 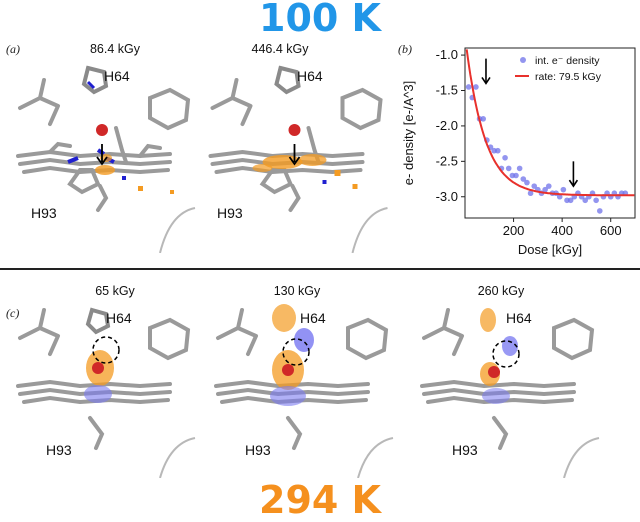 What do you see at coordinates (320, 500) in the screenshot?
I see `title-294k: 294 K` at bounding box center [320, 500].